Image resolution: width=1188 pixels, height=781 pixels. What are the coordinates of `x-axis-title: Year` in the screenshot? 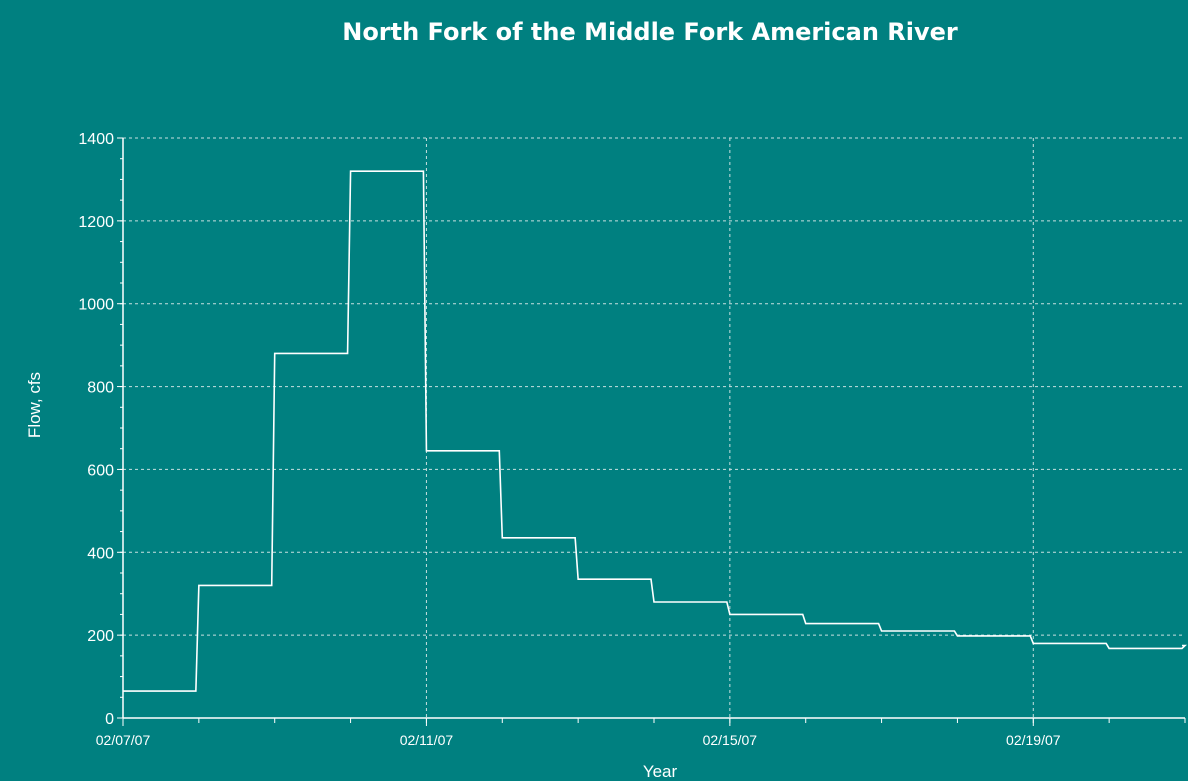 It's located at (660, 771).